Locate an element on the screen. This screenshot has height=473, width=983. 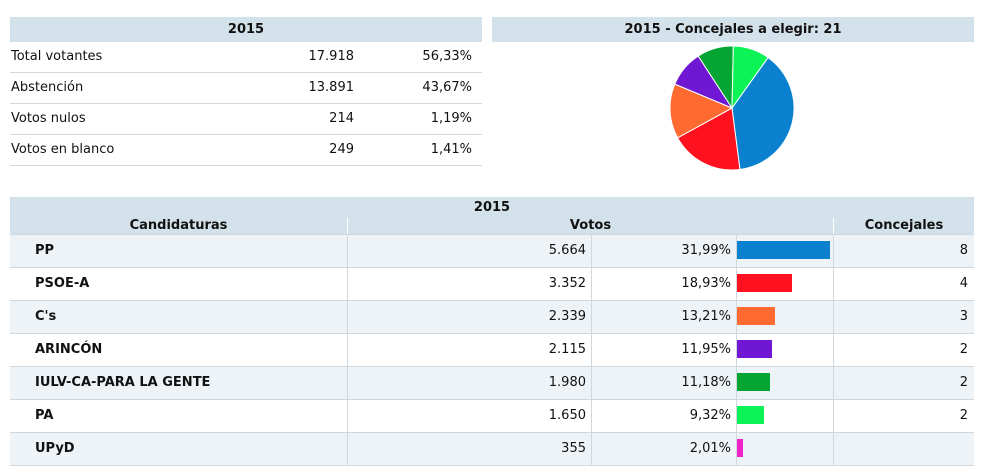
col-header-candidaturas: Candidaturas is located at coordinates (178, 225).